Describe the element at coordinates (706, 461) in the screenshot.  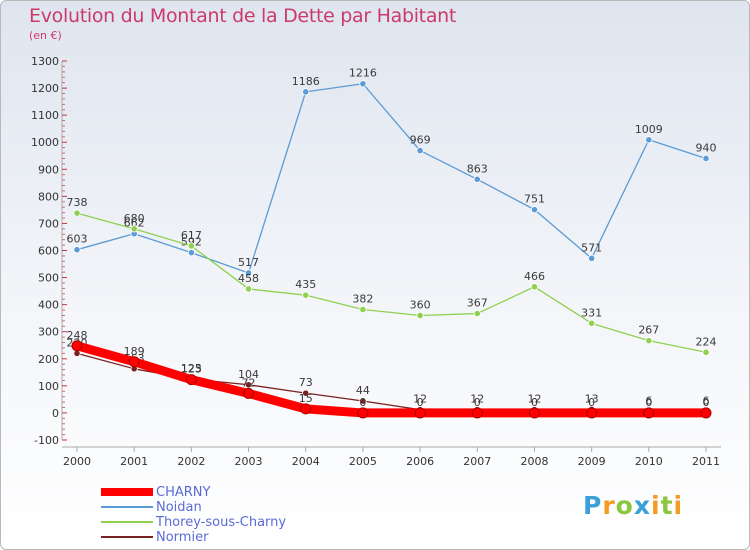
I see `x-tick-label: 2011` at that location.